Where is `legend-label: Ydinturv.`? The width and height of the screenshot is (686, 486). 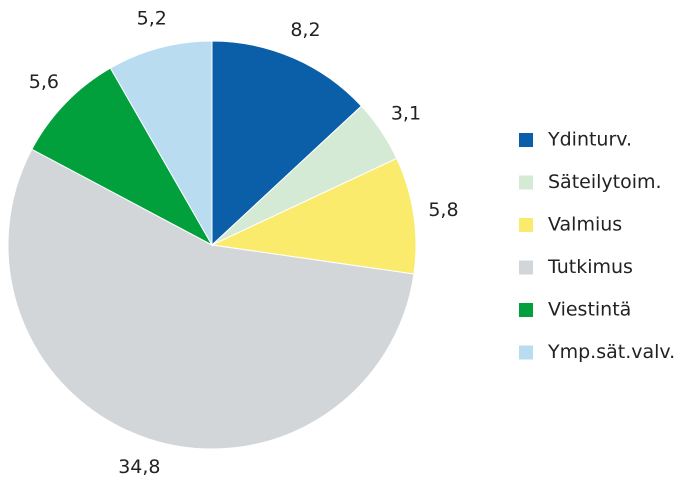
legend-label: Ydinturv. is located at coordinates (589, 140).